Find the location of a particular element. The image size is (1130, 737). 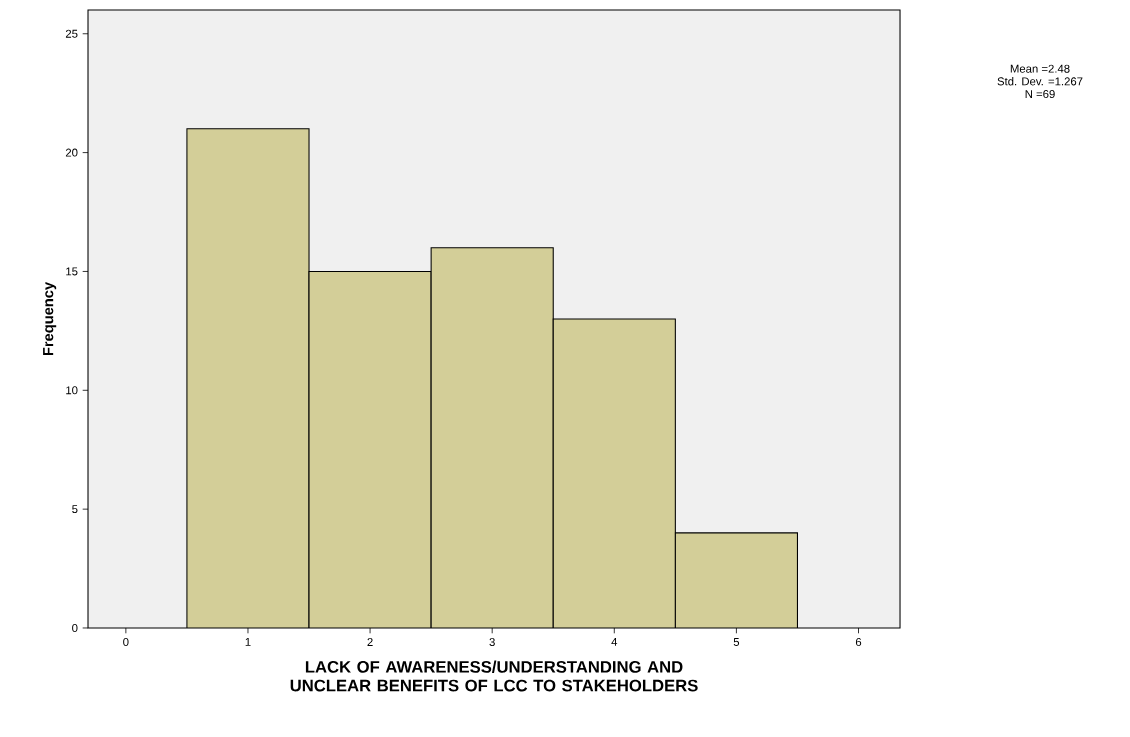

x-tick-label: 0 is located at coordinates (126, 642).